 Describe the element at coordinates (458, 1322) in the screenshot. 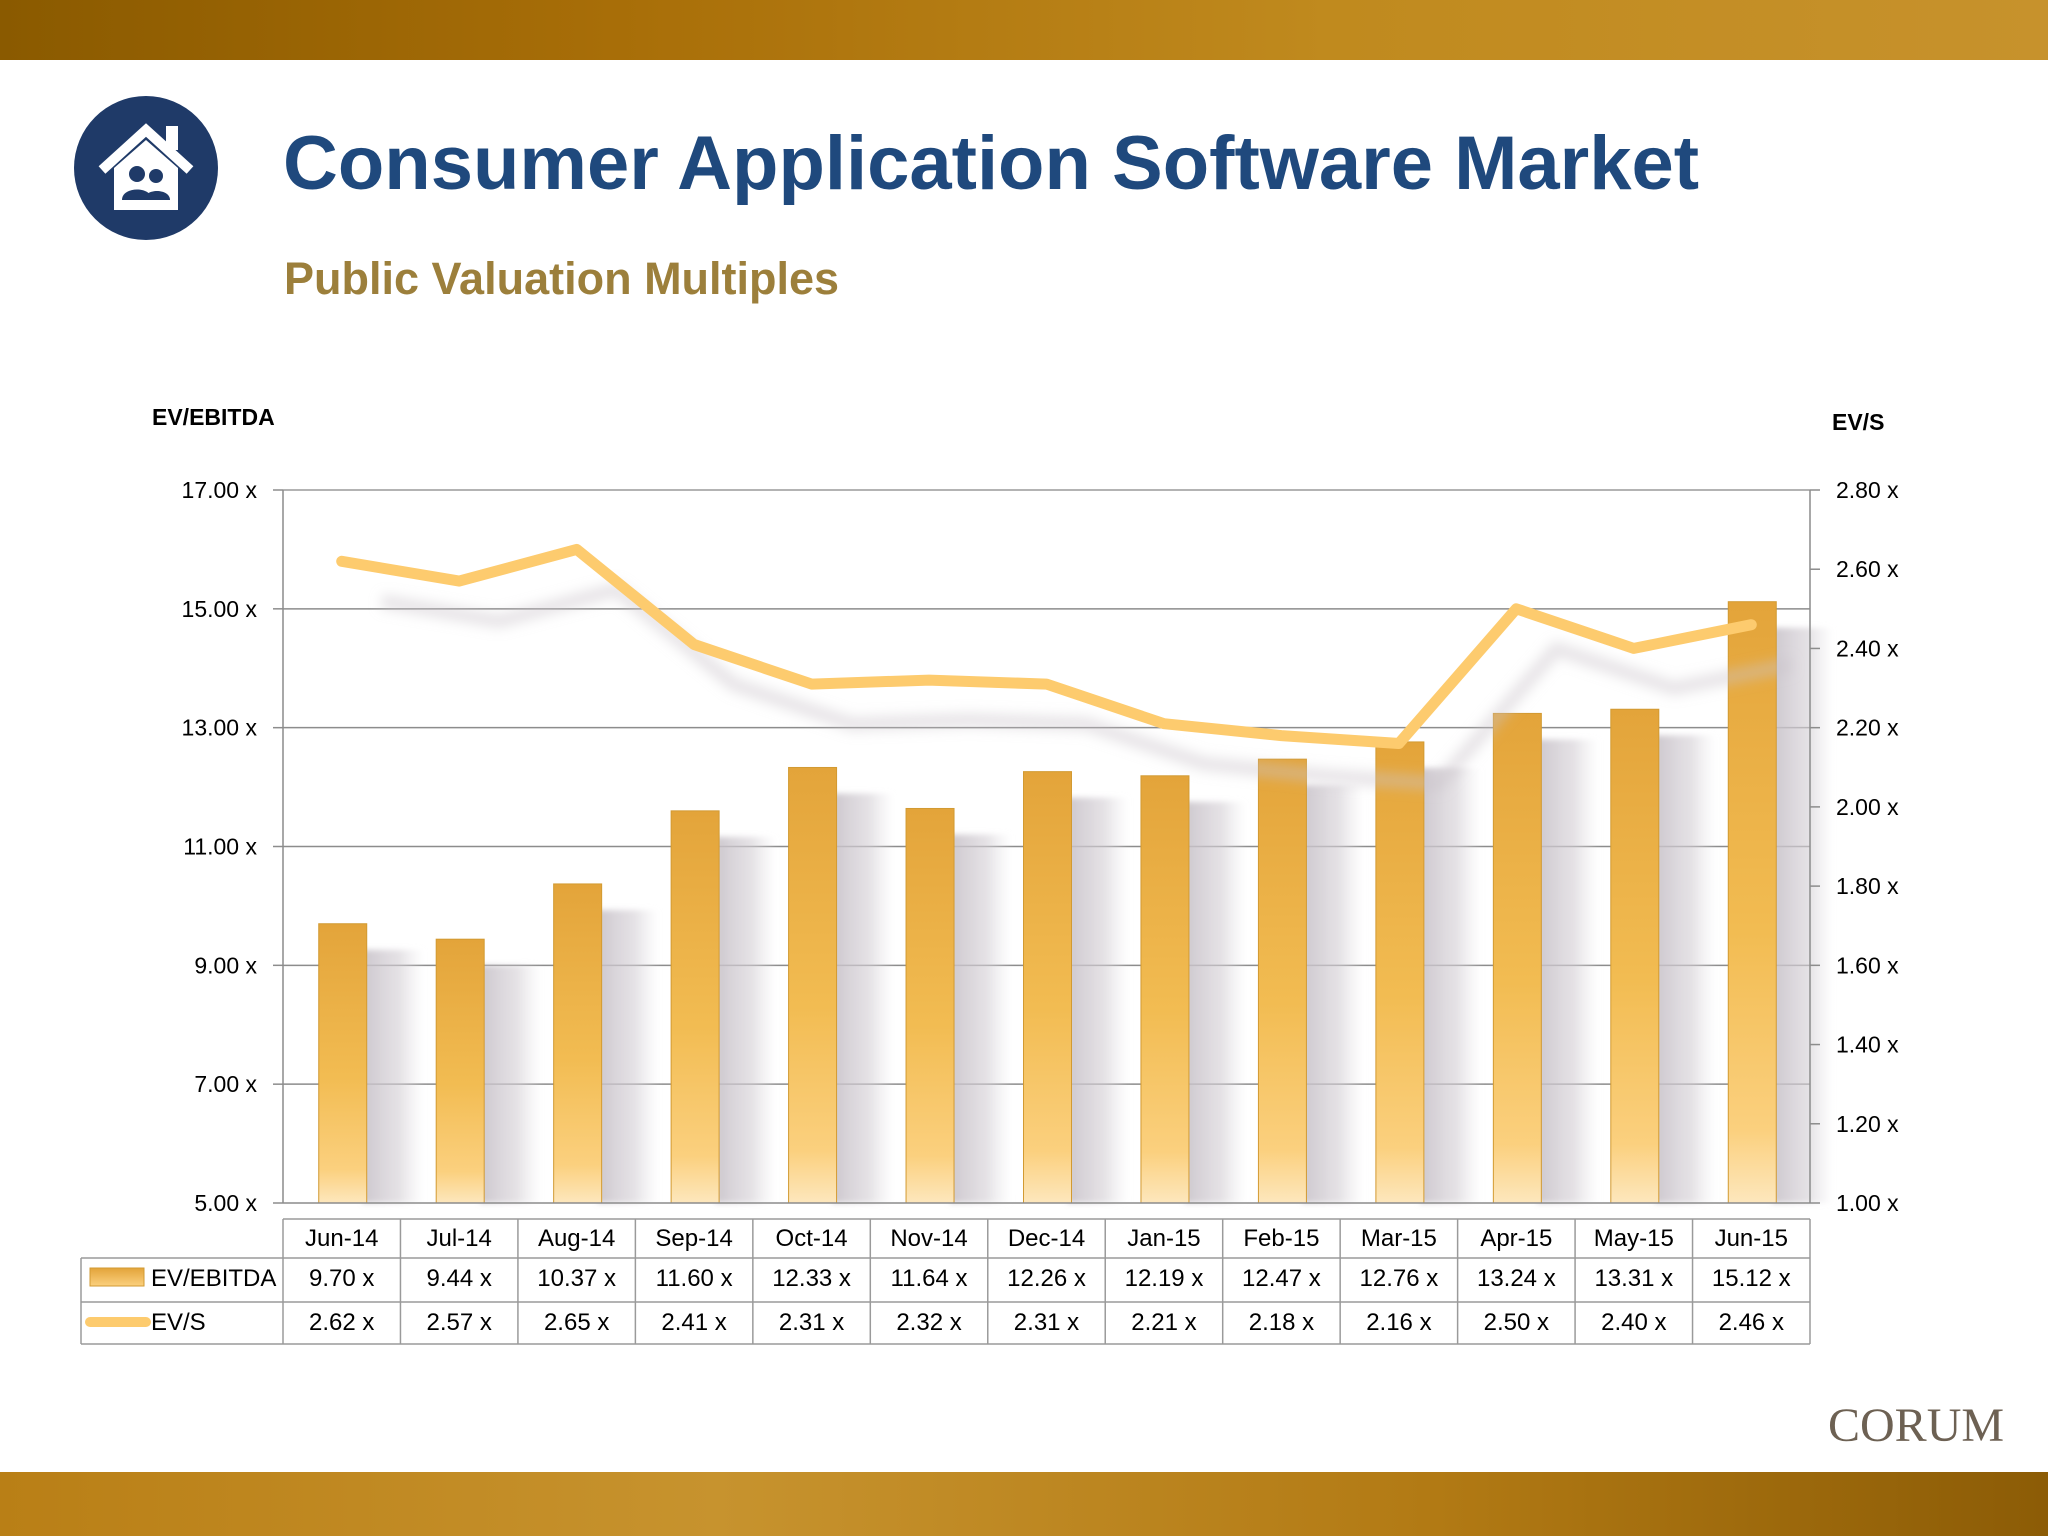

I see `data-label-ev-s: 2.57 x` at that location.